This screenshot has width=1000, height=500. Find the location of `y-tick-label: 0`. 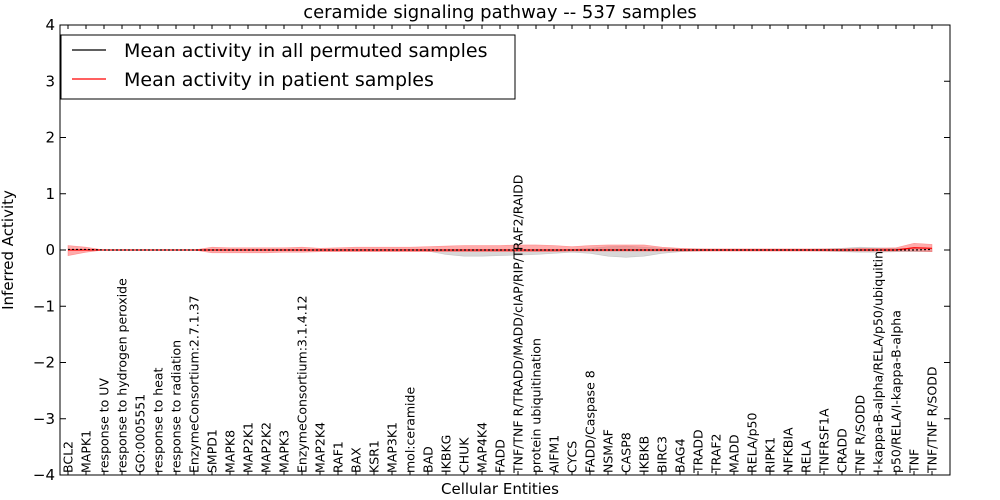

y-tick-label: 0 is located at coordinates (50, 250).